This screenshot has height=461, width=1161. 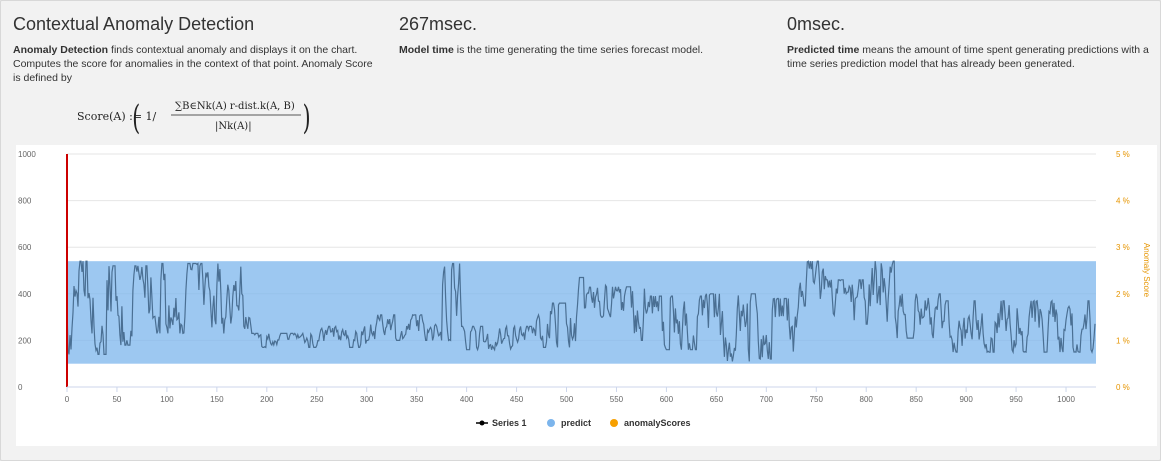 I want to click on y2-tick-label: 1 %, so click(x=1123, y=340).